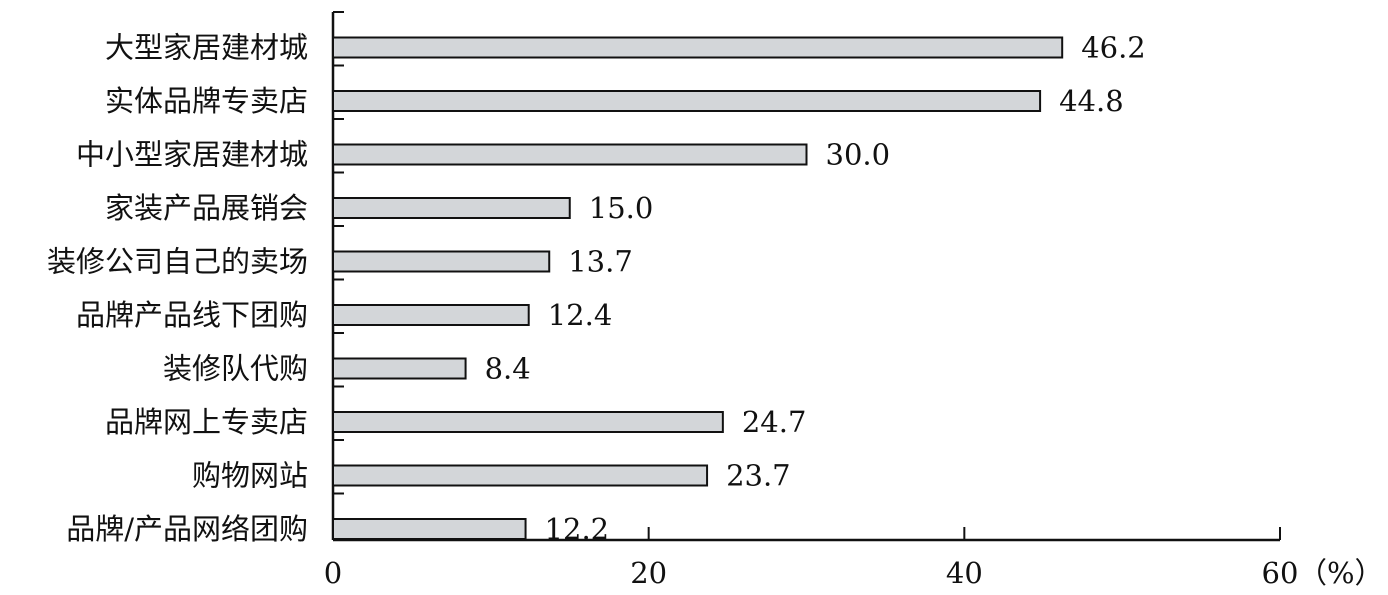  What do you see at coordinates (1280, 573) in the screenshot?
I see `x-tick-label: 60` at bounding box center [1280, 573].